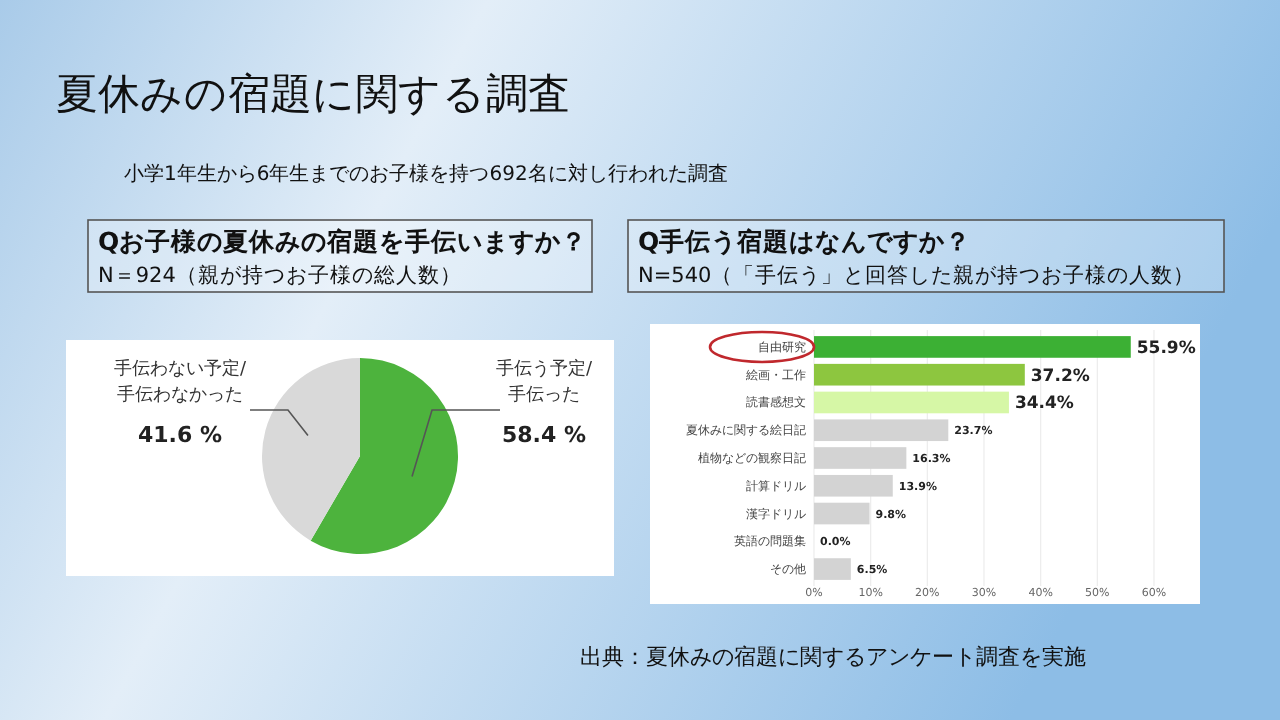  Describe the element at coordinates (1166, 348) in the screenshot. I see `data-label: 55.9%` at that location.